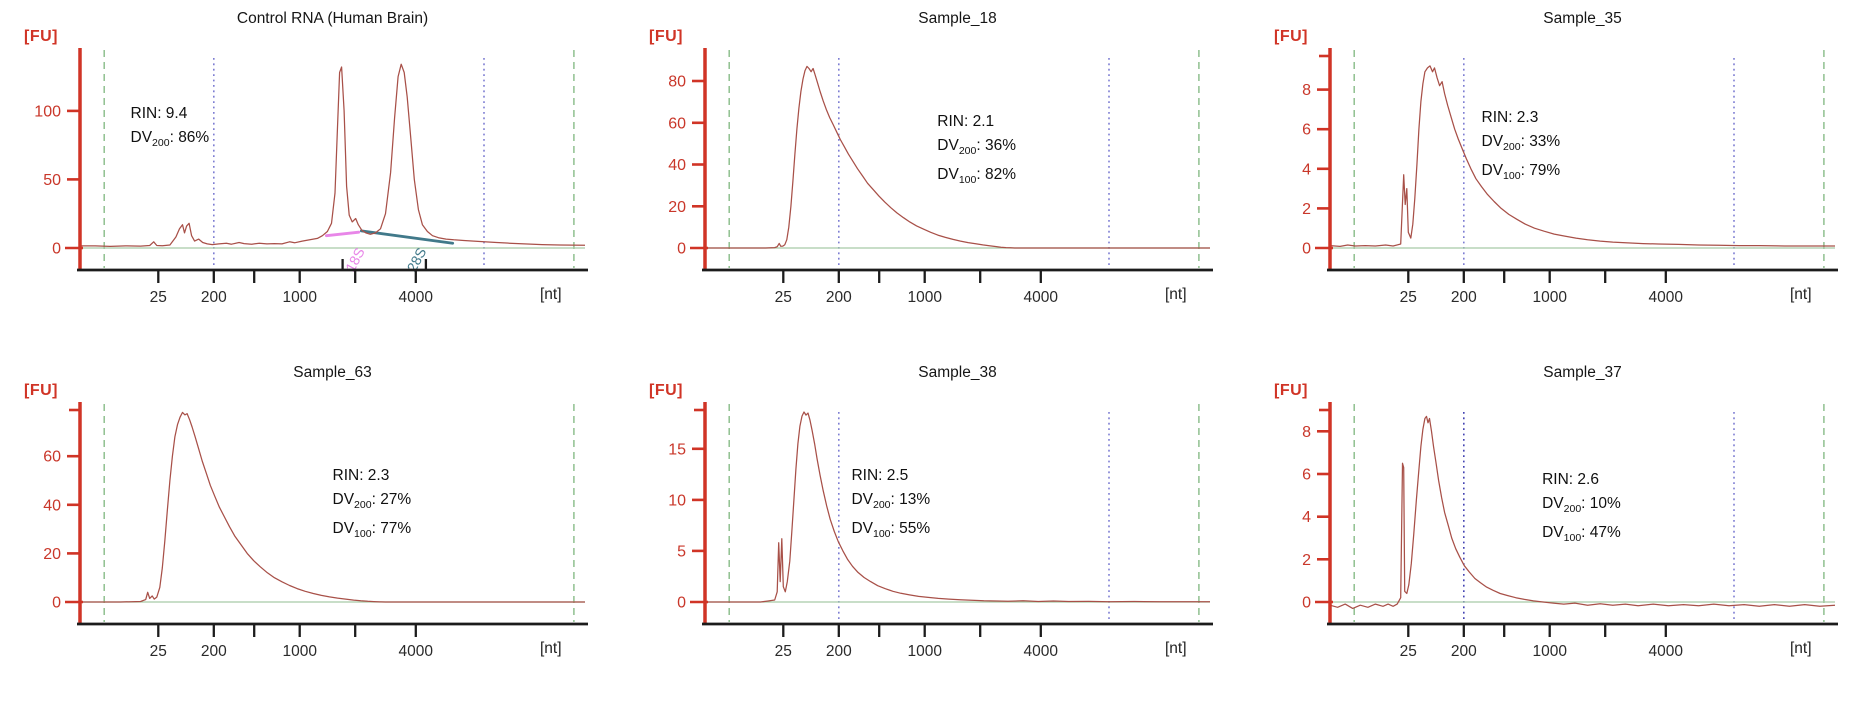 The height and width of the screenshot is (708, 1876). What do you see at coordinates (1570, 479) in the screenshot?
I see `rin-annotation: RIN: 2.6` at bounding box center [1570, 479].